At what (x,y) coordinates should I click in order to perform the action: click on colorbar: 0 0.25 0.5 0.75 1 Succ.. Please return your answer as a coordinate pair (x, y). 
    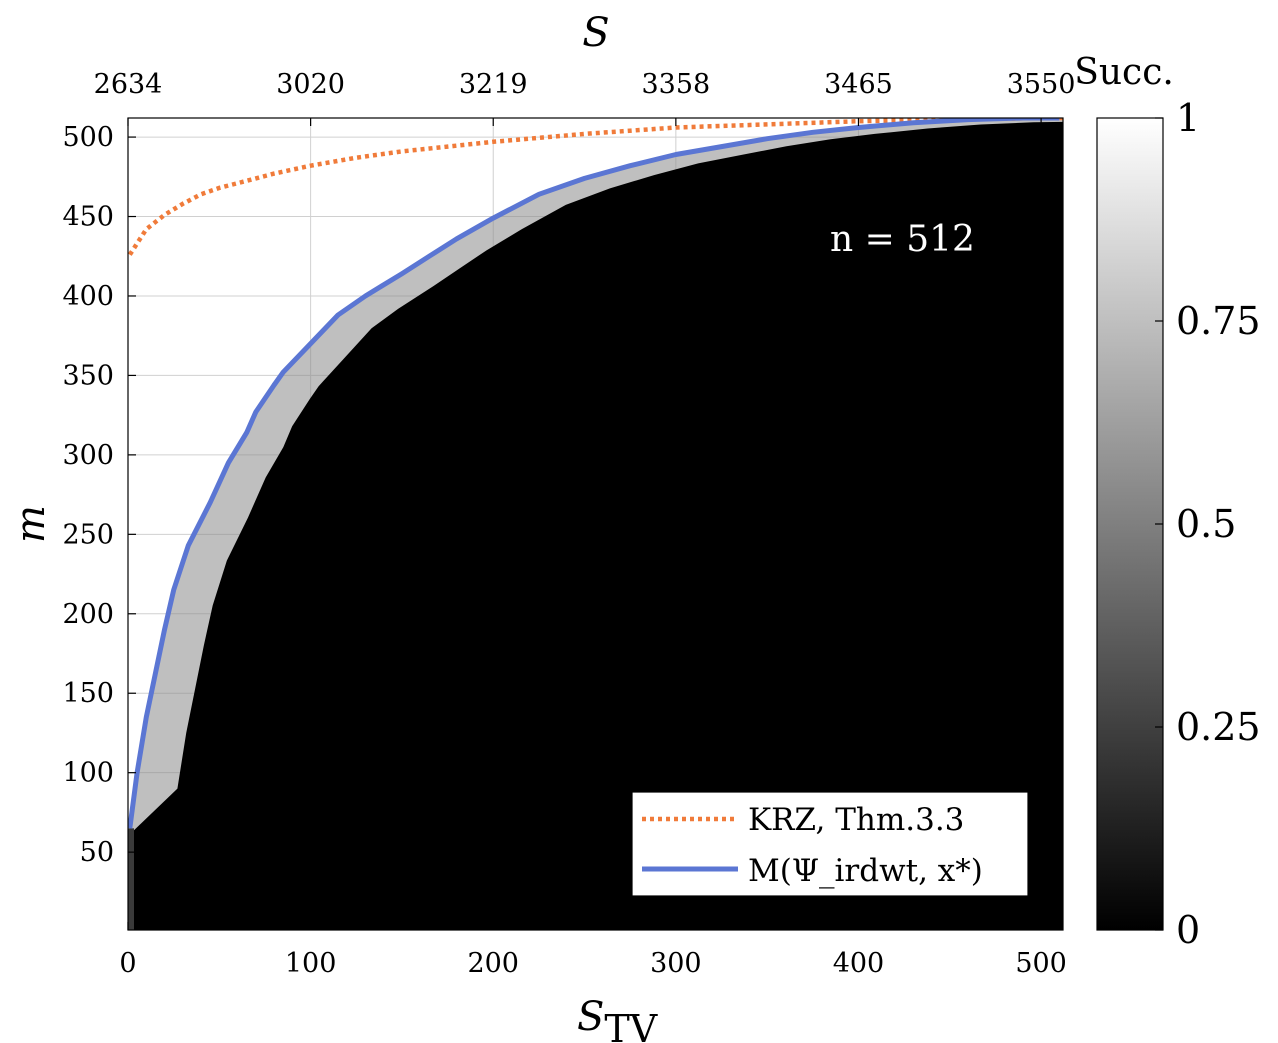
    Looking at the image, I should click on (1167, 502).